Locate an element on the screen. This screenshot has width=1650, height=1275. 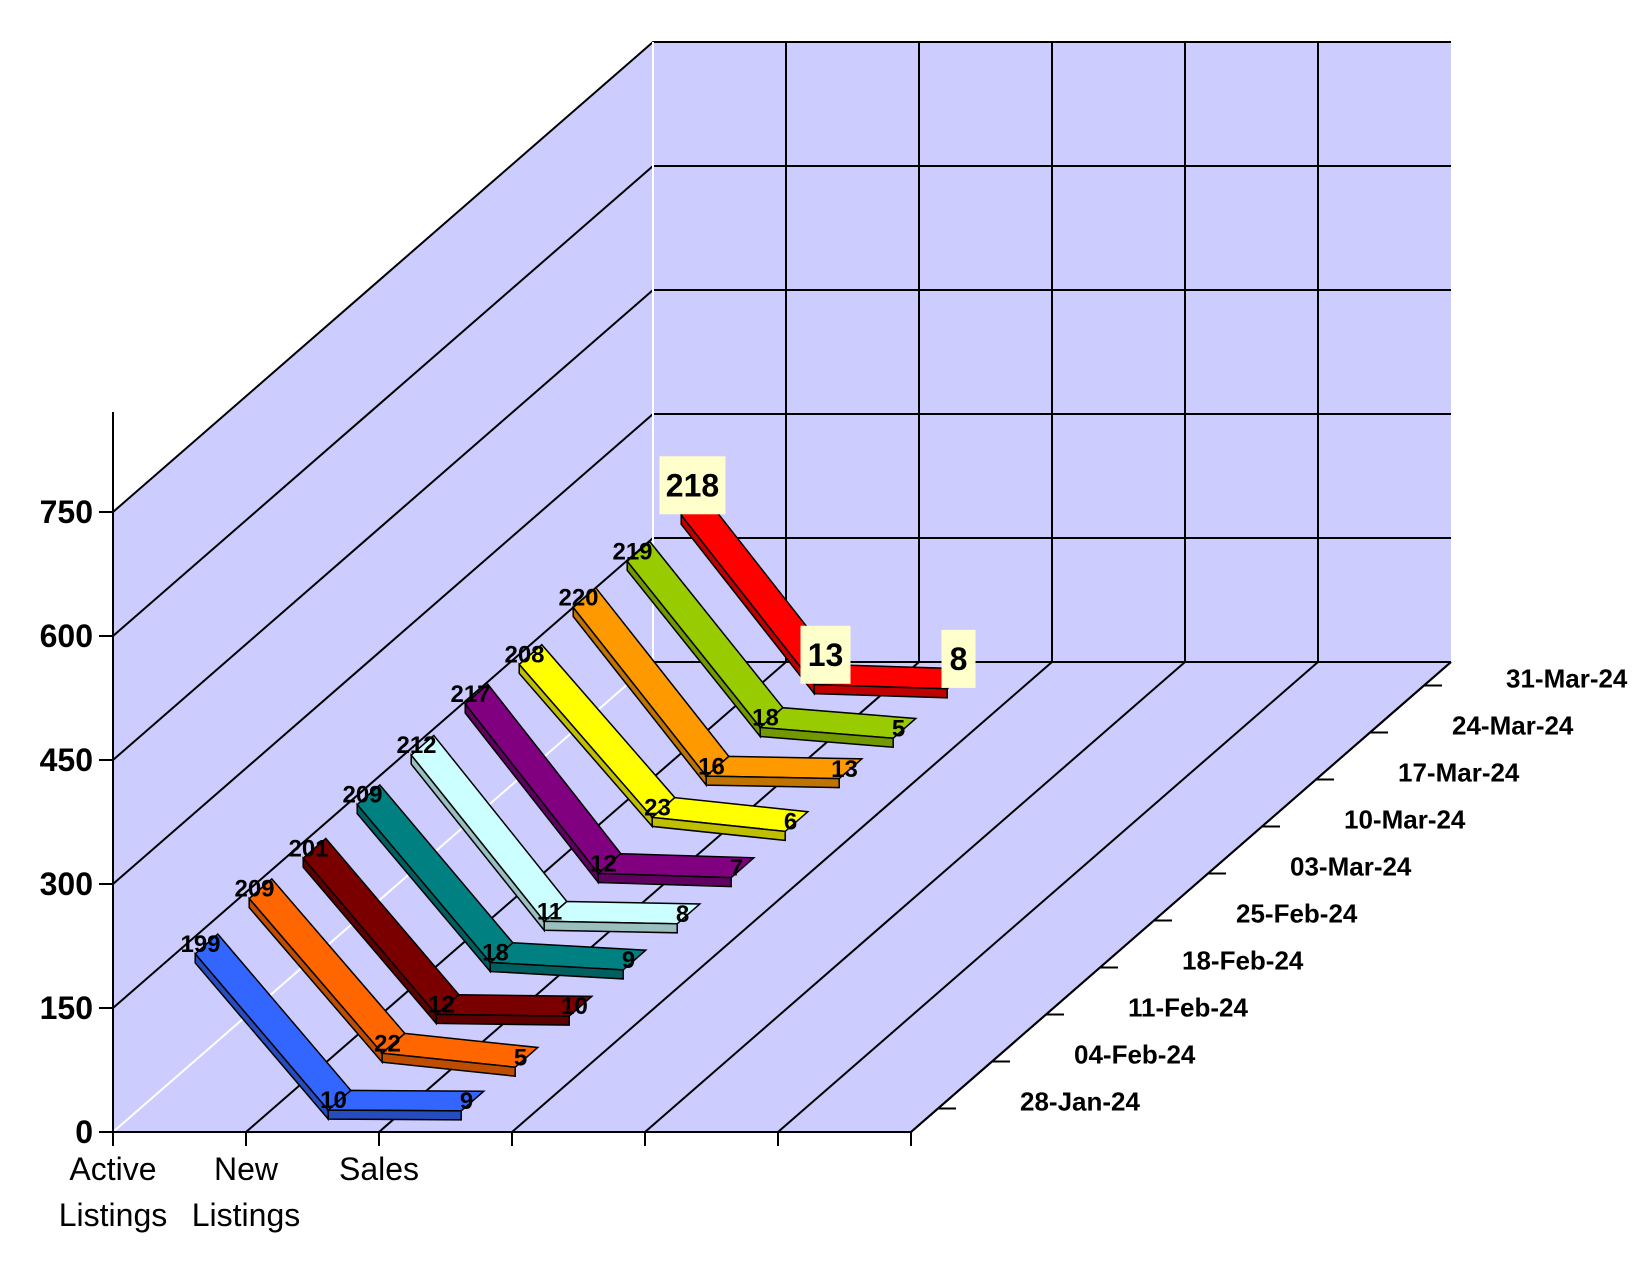
series-axis-label: 04-Feb-24 is located at coordinates (1135, 1055).